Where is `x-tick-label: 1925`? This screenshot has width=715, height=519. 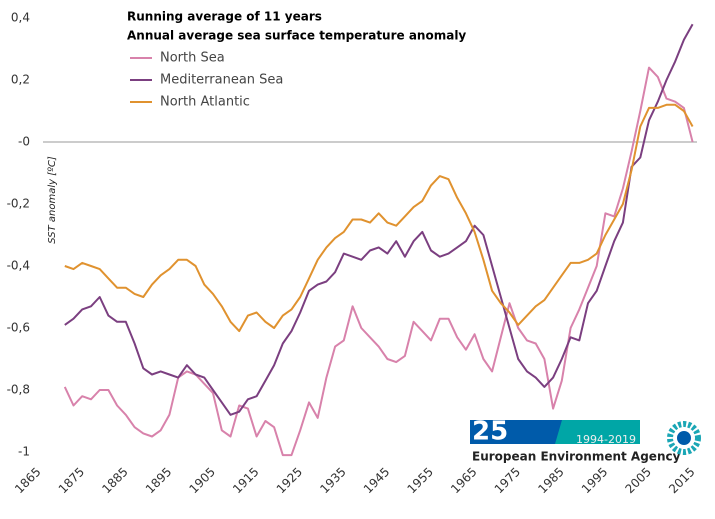 x-tick-label: 1925 is located at coordinates (289, 480).